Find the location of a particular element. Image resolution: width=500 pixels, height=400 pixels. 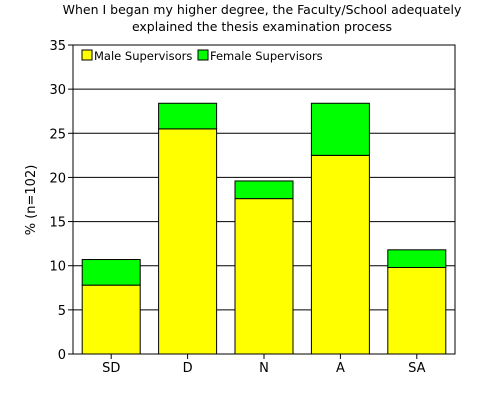

y-tick-label: 15 is located at coordinates (57, 223).